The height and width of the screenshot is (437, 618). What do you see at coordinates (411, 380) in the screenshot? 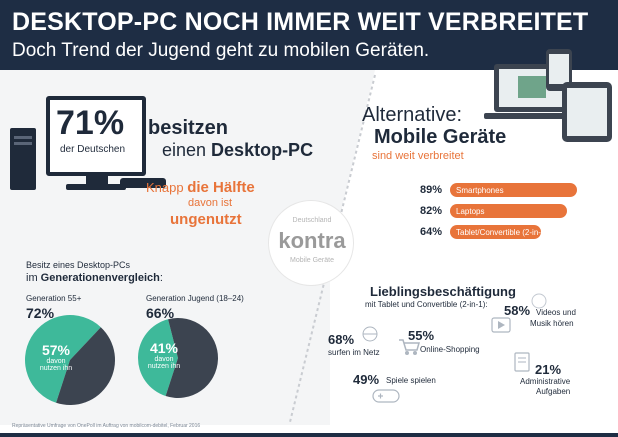
I see `activity-games-label: Spiele spielen` at bounding box center [411, 380].